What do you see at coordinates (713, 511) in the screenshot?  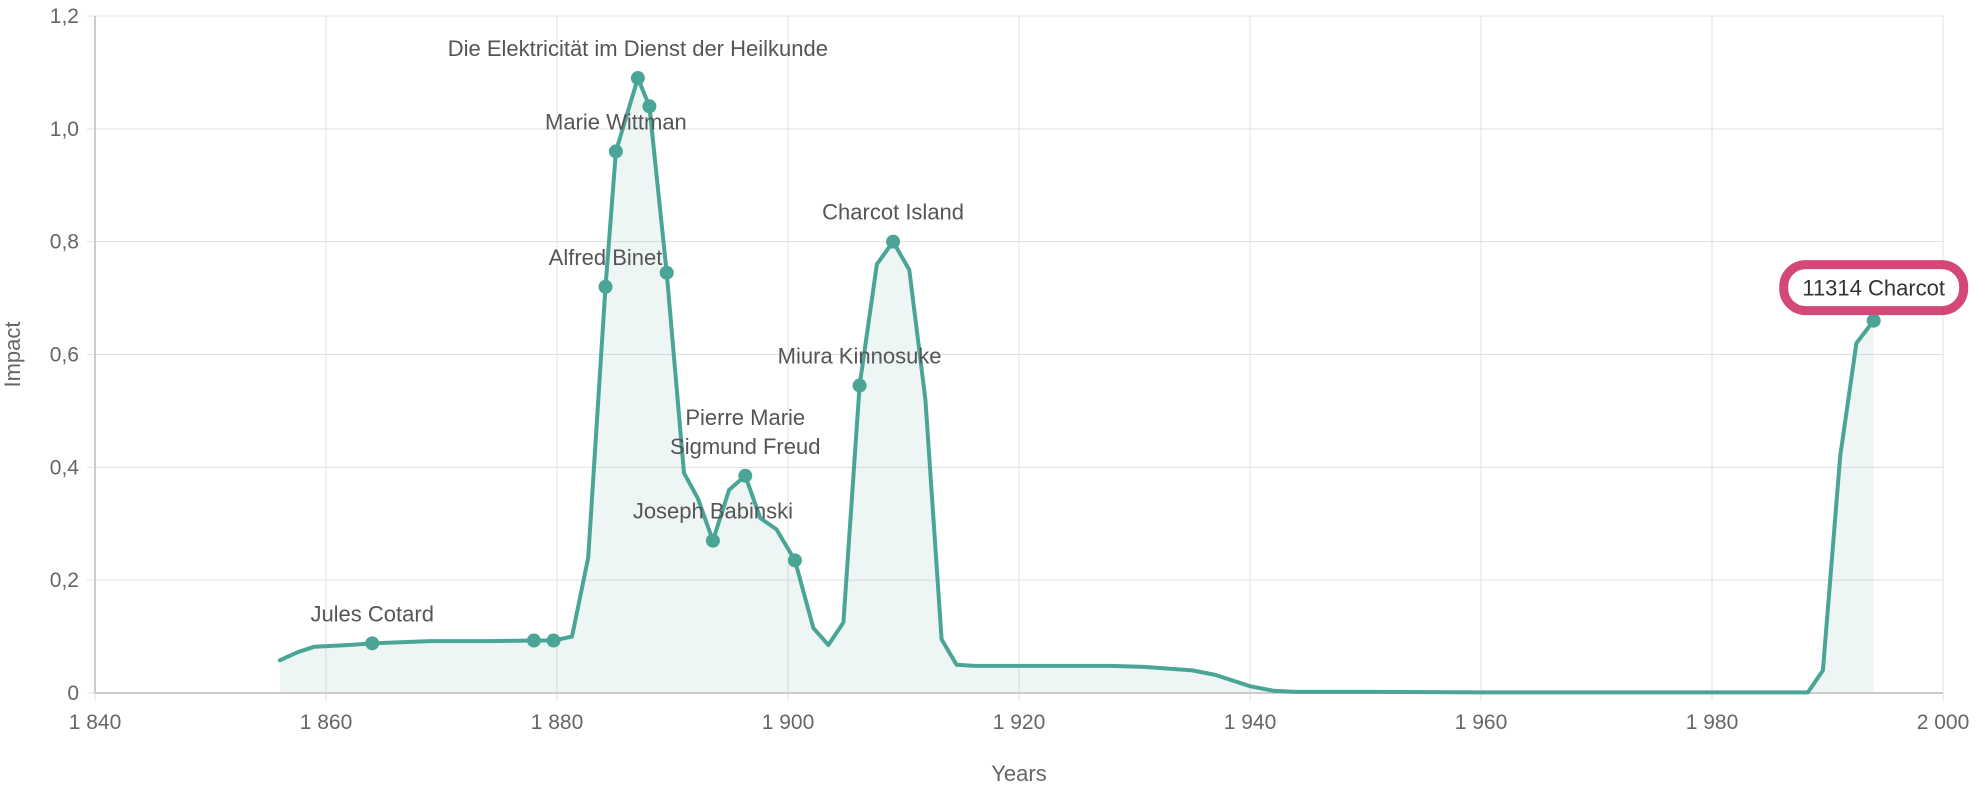 I see `point-label: Joseph Babinski` at bounding box center [713, 511].